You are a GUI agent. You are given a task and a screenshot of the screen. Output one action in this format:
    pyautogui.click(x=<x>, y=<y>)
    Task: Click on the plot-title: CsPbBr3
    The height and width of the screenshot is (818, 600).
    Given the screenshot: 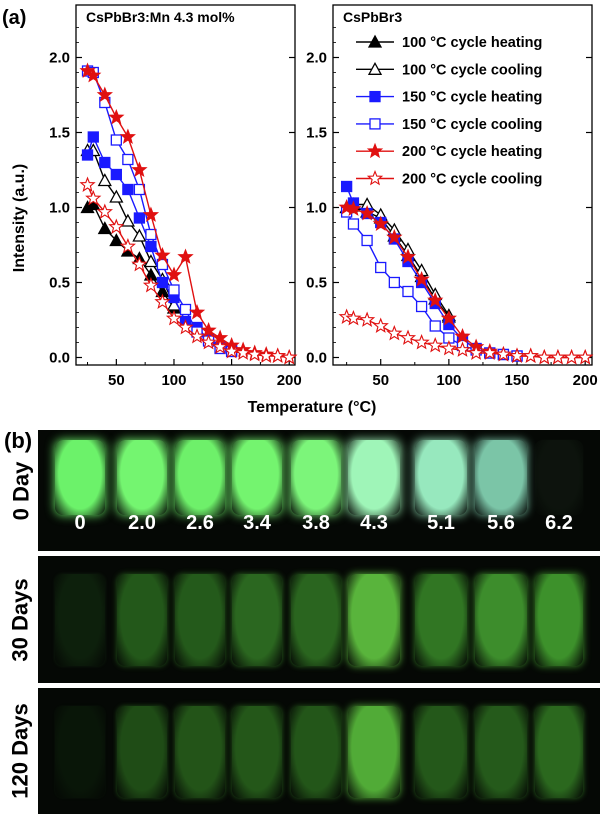 What is the action you would take?
    pyautogui.click(x=372, y=17)
    